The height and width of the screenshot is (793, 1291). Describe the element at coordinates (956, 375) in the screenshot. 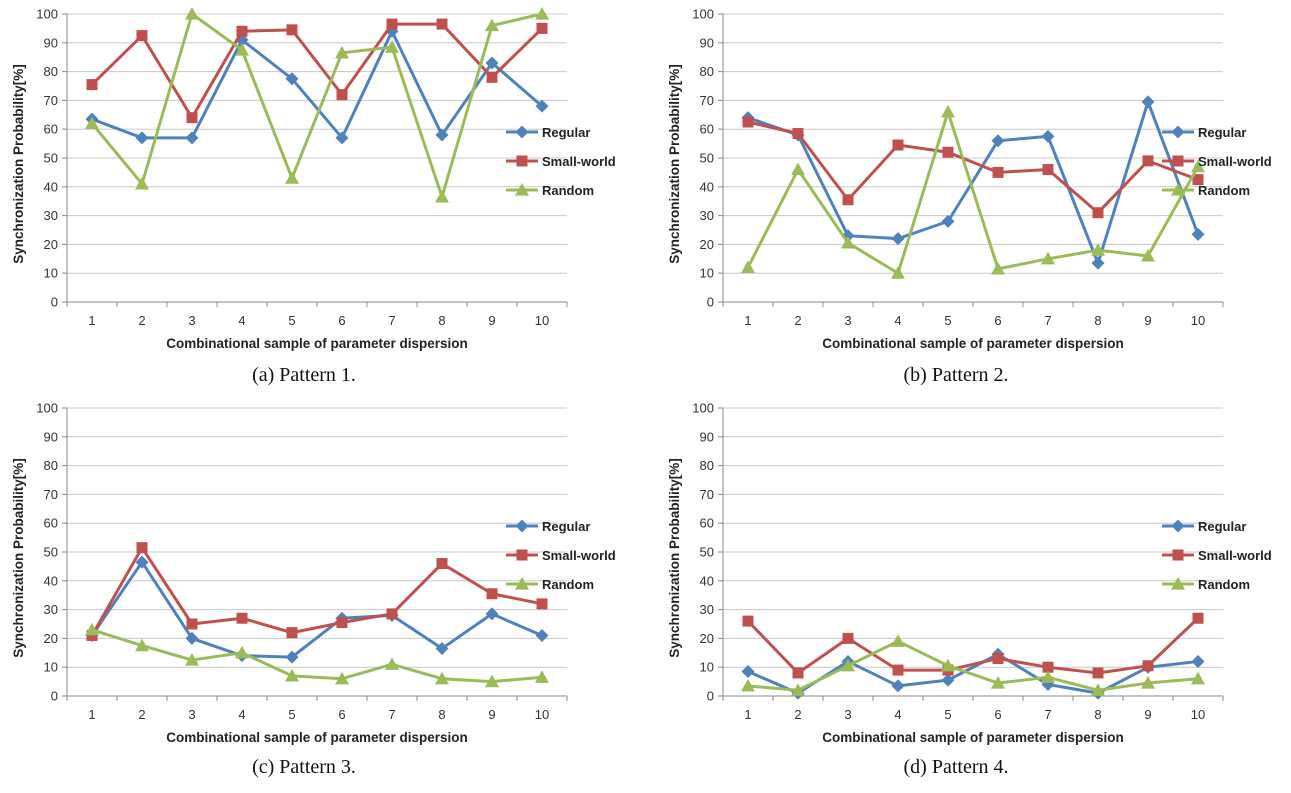

I see `caption-pattern-2: (b) Pattern 2.` at that location.